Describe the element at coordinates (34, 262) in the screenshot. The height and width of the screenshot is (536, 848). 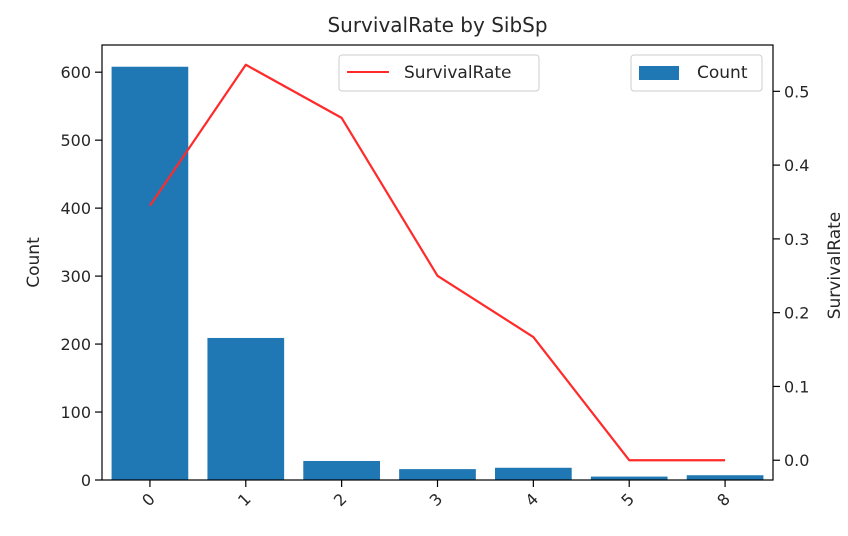
I see `left-axis-label: Count` at that location.